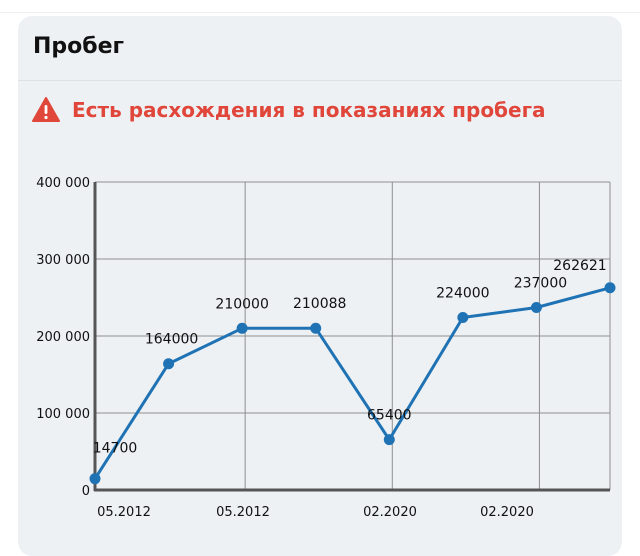 The width and height of the screenshot is (640, 556). Describe the element at coordinates (86, 491) in the screenshot. I see `y-tick-label: 0` at that location.